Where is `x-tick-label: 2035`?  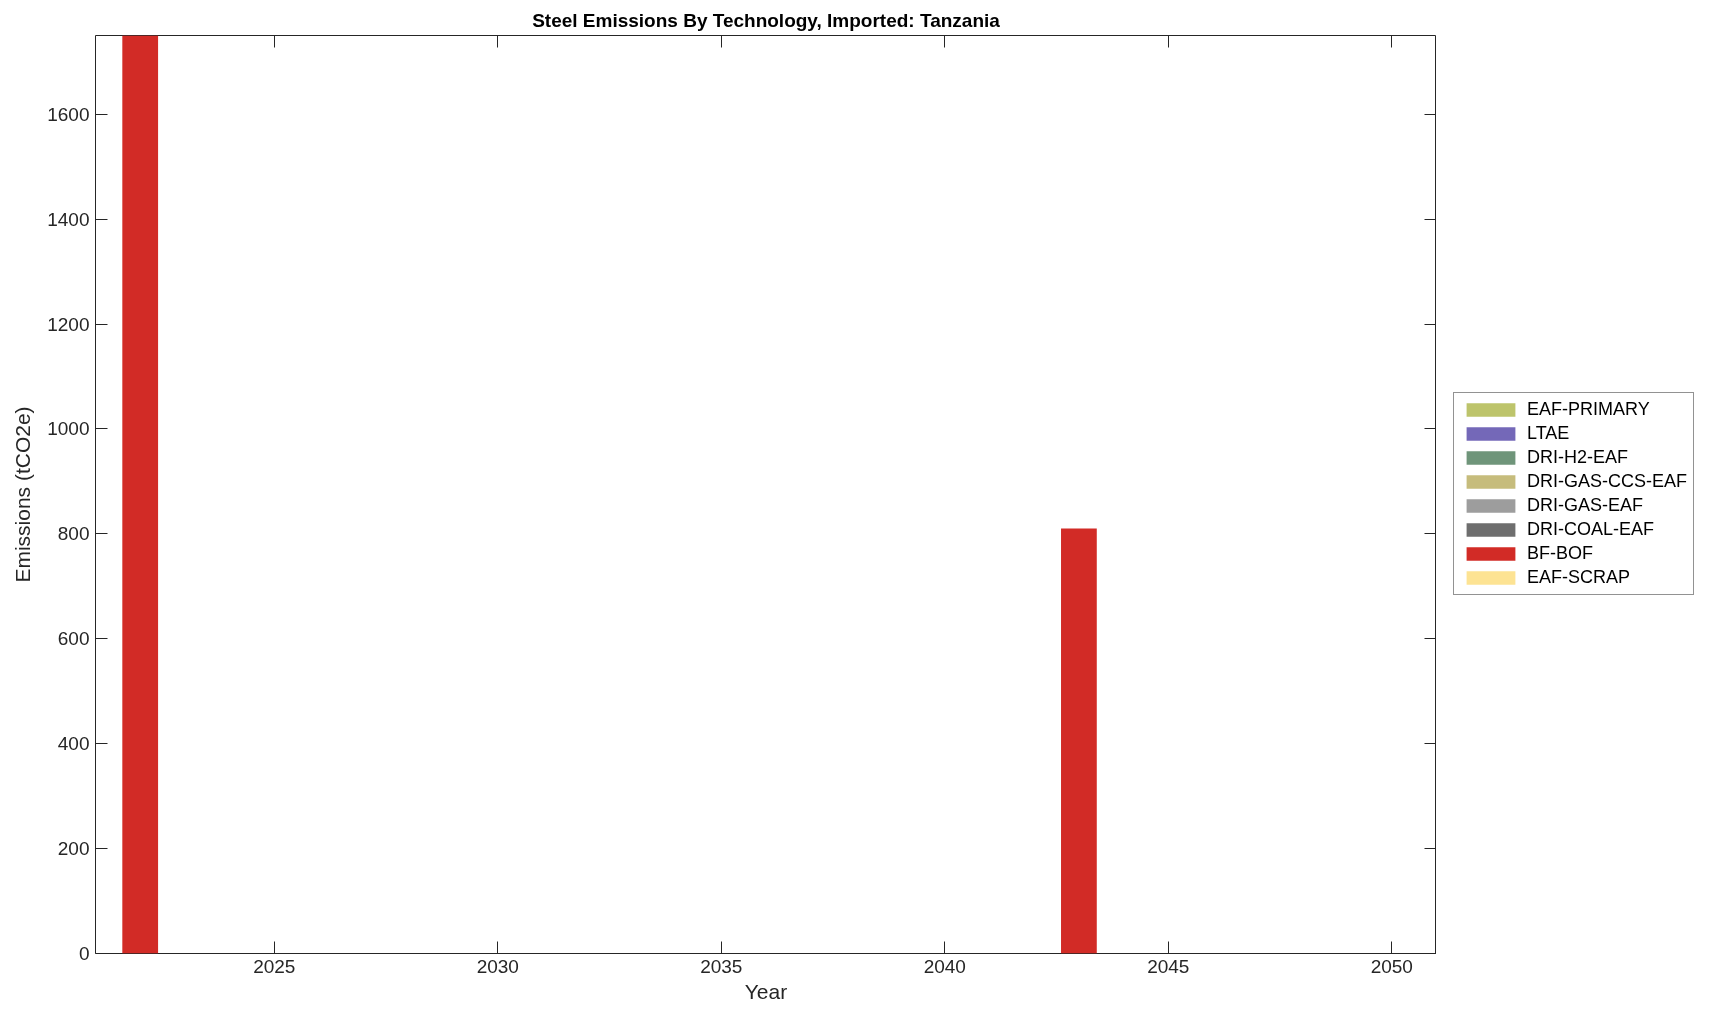
x-tick-label: 2035 is located at coordinates (721, 966).